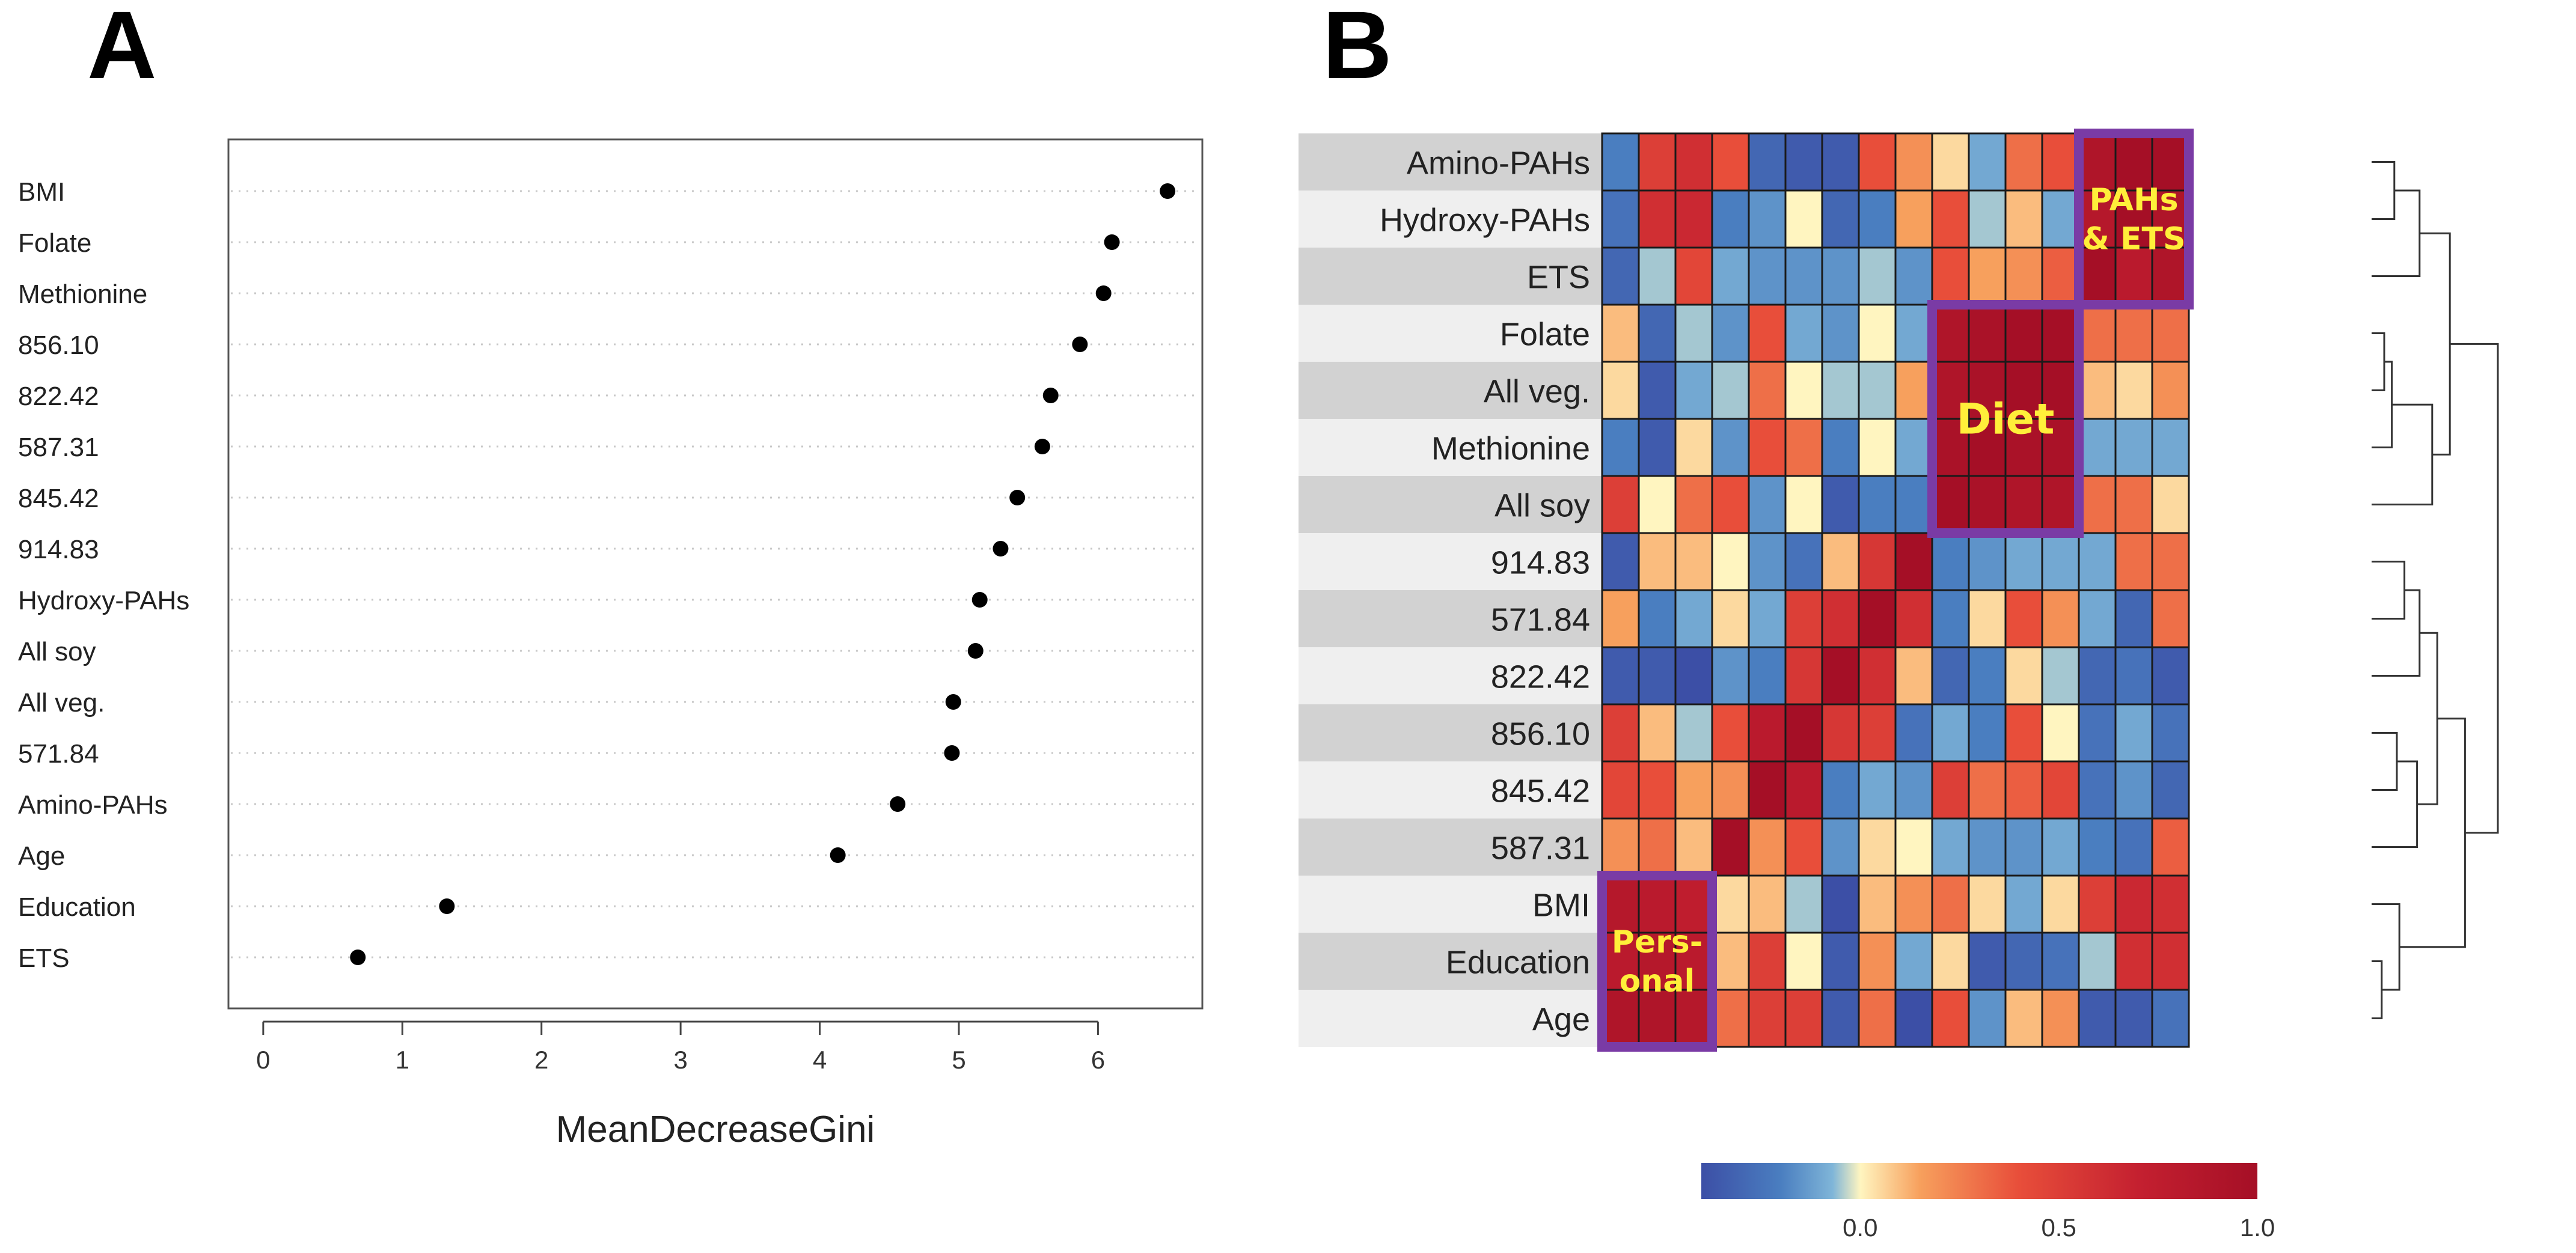 This screenshot has width=2576, height=1253. What do you see at coordinates (1693, 618) in the screenshot?
I see `heatmap-cell-571-84-bmi` at bounding box center [1693, 618].